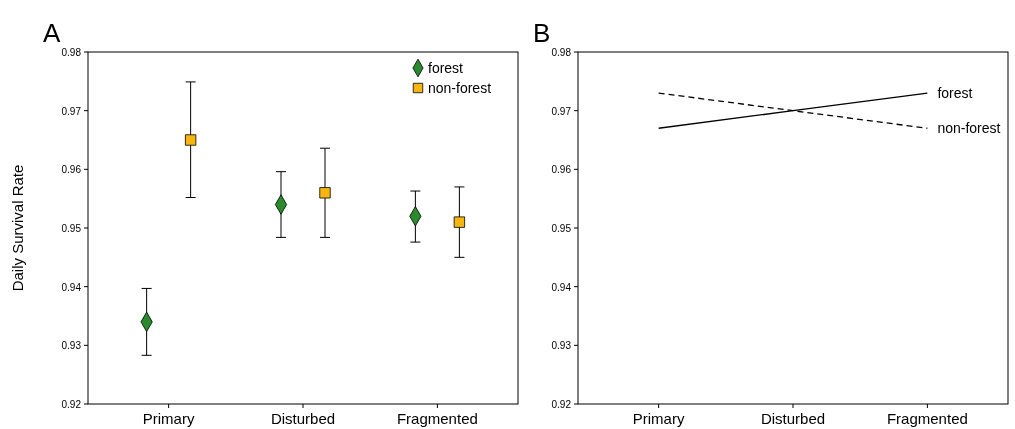 Image resolution: width=1015 pixels, height=429 pixels. Describe the element at coordinates (52, 33) in the screenshot. I see `chart-title: A` at that location.